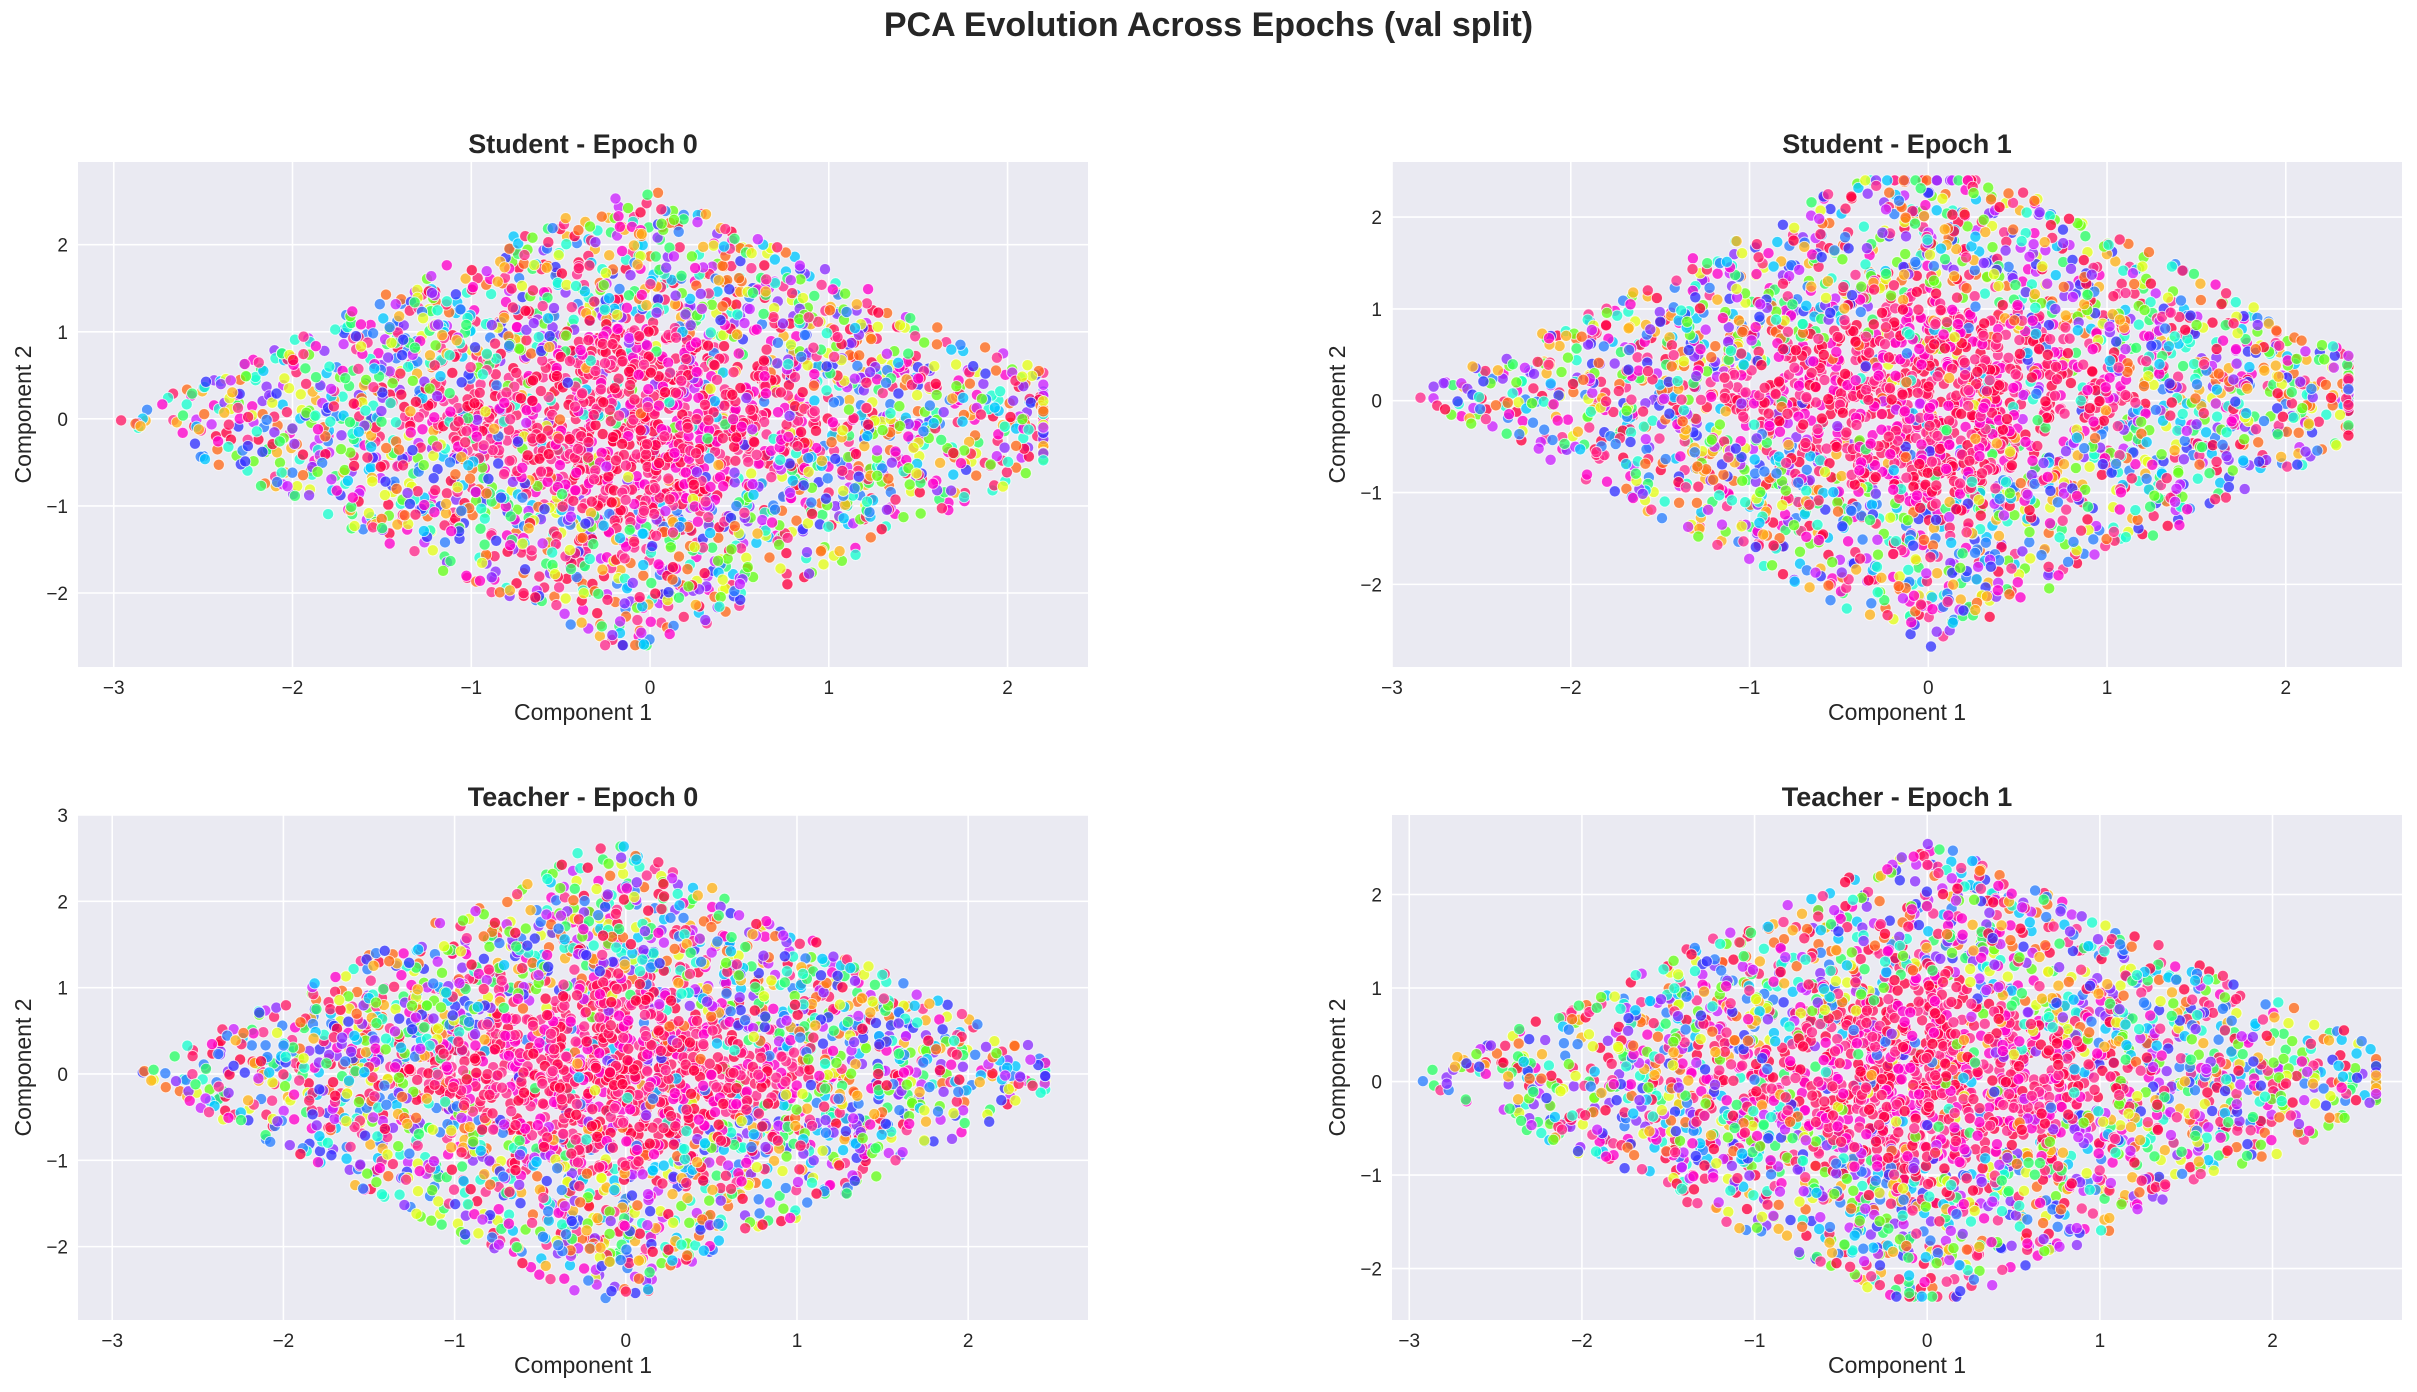 Image resolution: width=2417 pixels, height=1392 pixels. I want to click on y-tick-label: −2, so click(57, 594).